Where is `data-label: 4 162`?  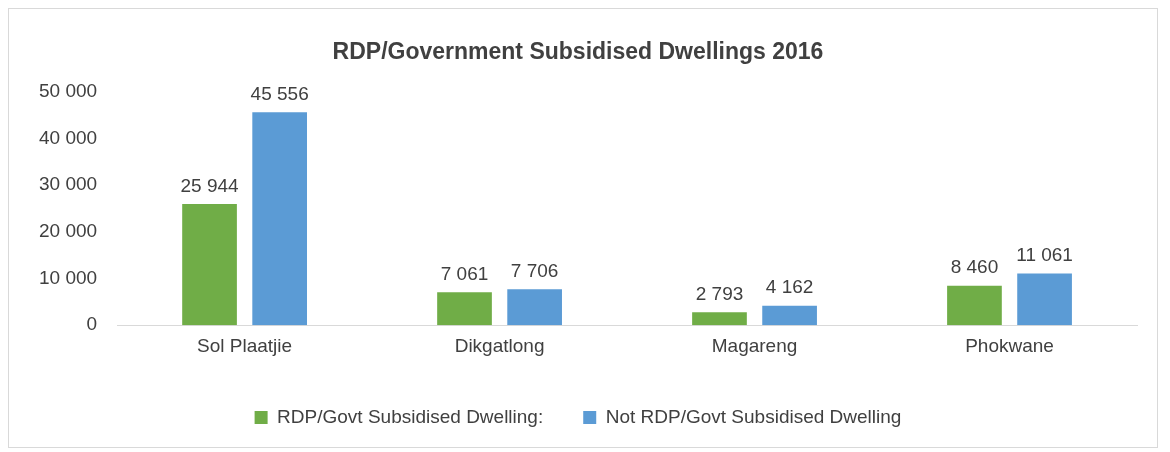
data-label: 4 162 is located at coordinates (789, 287).